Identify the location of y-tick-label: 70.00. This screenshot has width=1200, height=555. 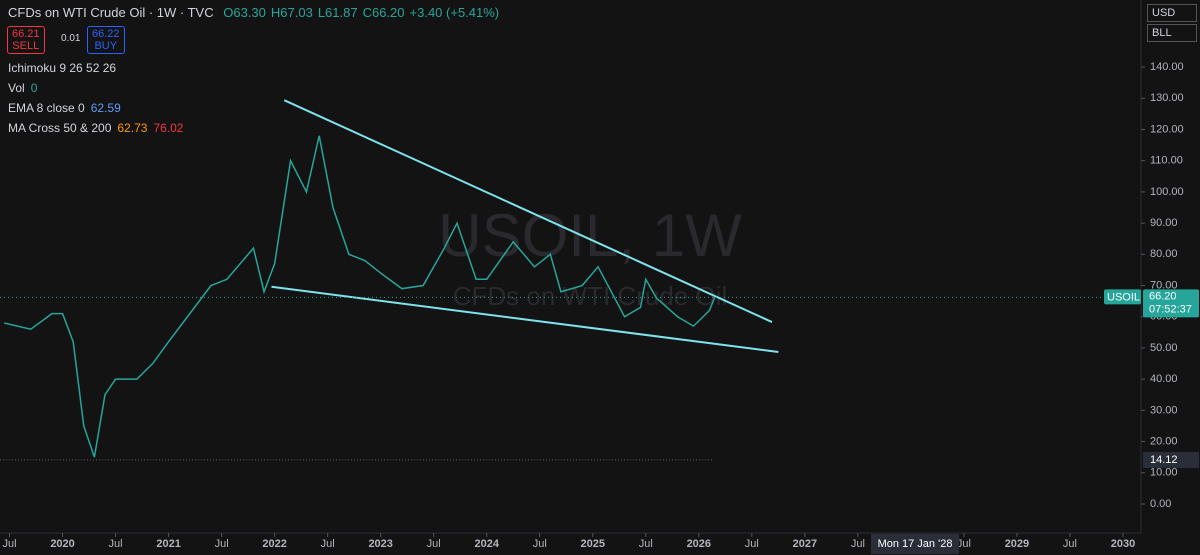
(1164, 285).